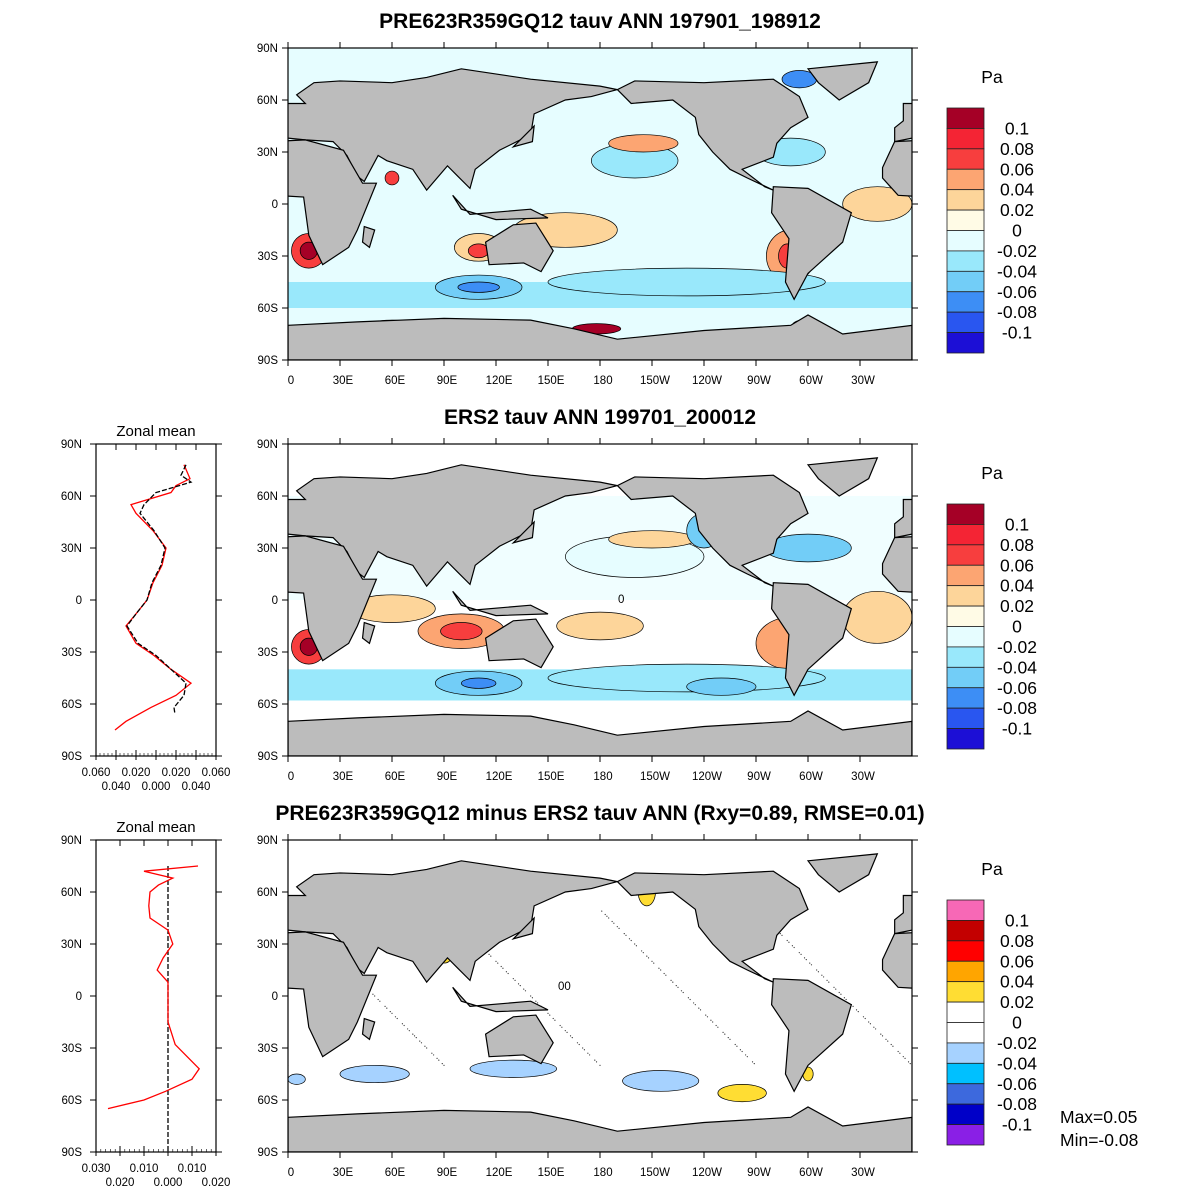 Image resolution: width=1200 pixels, height=1200 pixels. Describe the element at coordinates (707, 381) in the screenshot. I see `lon-label: 120W` at that location.